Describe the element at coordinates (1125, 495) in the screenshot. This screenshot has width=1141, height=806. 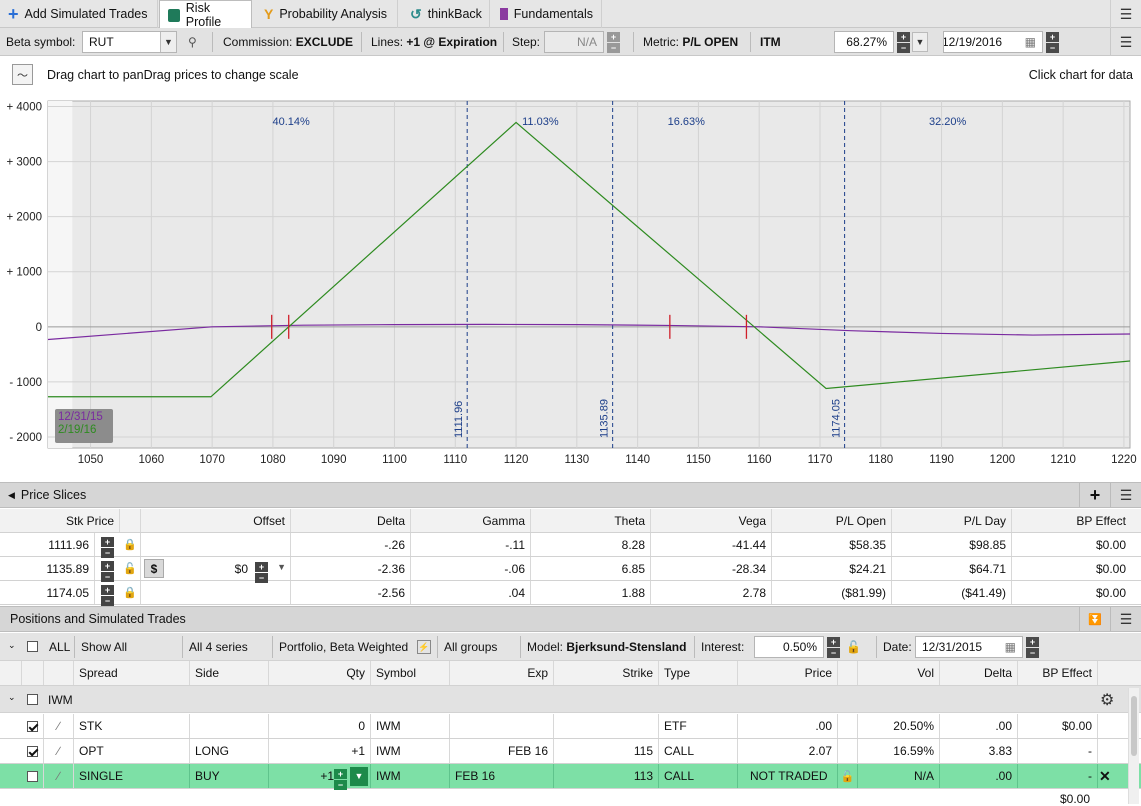
I see `slices-menu-button: ☰` at that location.